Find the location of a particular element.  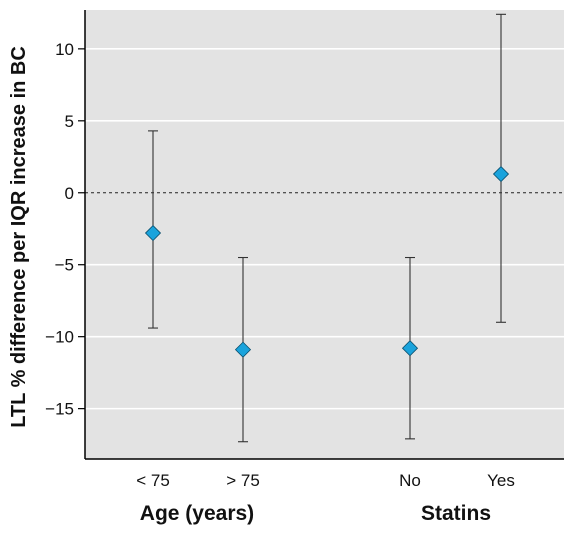

x-tick-label: No is located at coordinates (410, 480).